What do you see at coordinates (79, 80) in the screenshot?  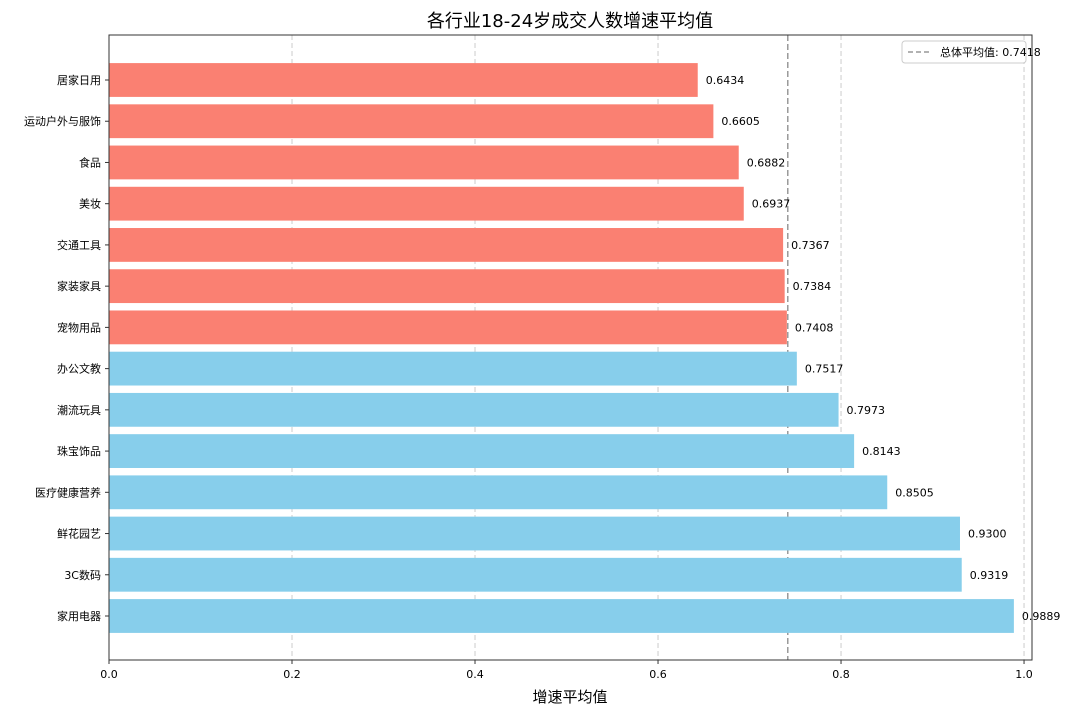 I see `y-tick-label: 居家日用` at bounding box center [79, 80].